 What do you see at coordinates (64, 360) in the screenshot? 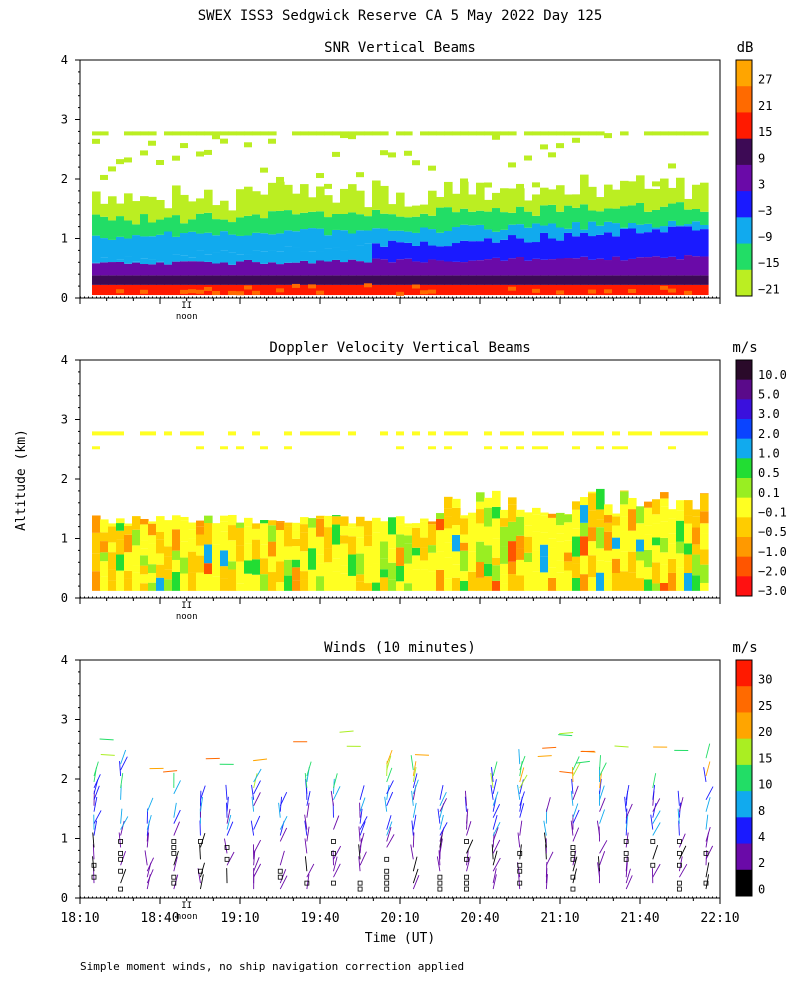
I see `y-tick-label: 4` at bounding box center [64, 360].